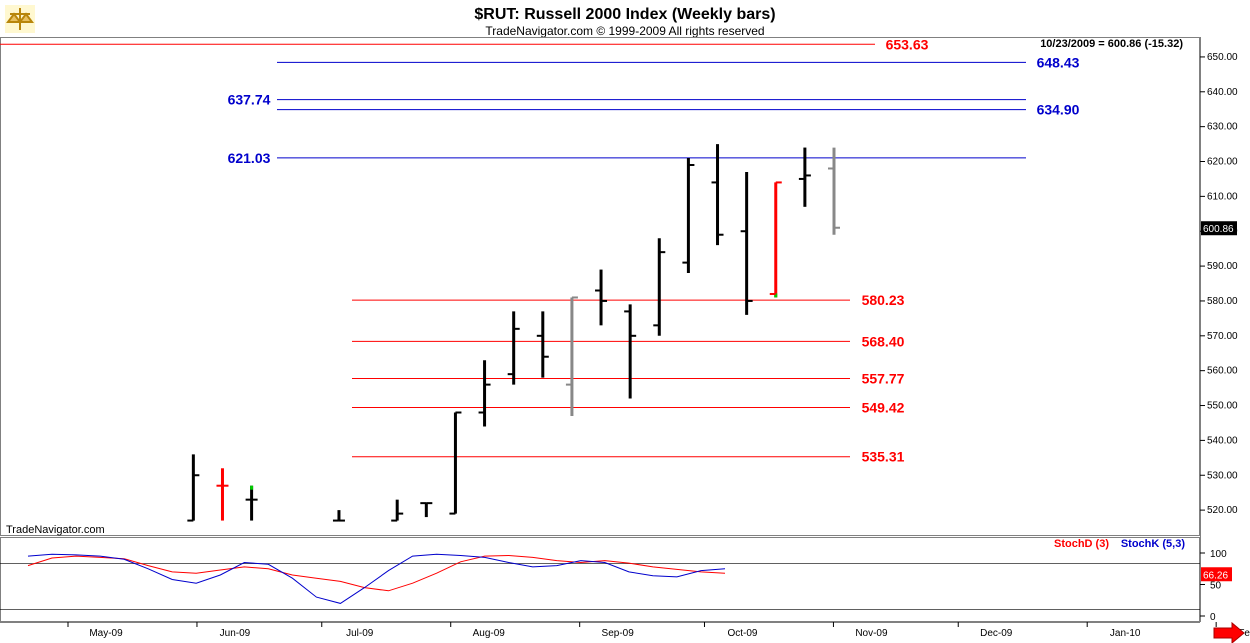 The width and height of the screenshot is (1250, 643). What do you see at coordinates (55, 530) in the screenshot?
I see `watermark-label: TradeNavigator.com` at bounding box center [55, 530].